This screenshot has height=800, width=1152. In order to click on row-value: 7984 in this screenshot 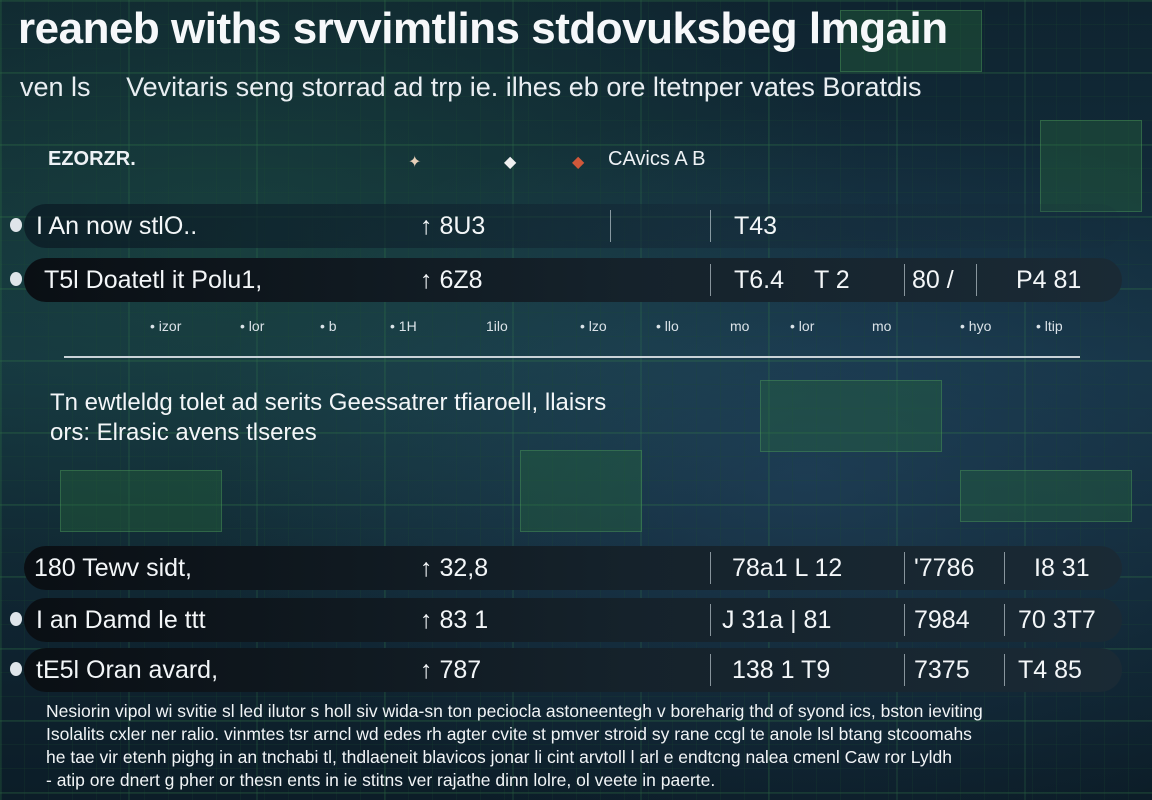, I will do `click(942, 620)`.